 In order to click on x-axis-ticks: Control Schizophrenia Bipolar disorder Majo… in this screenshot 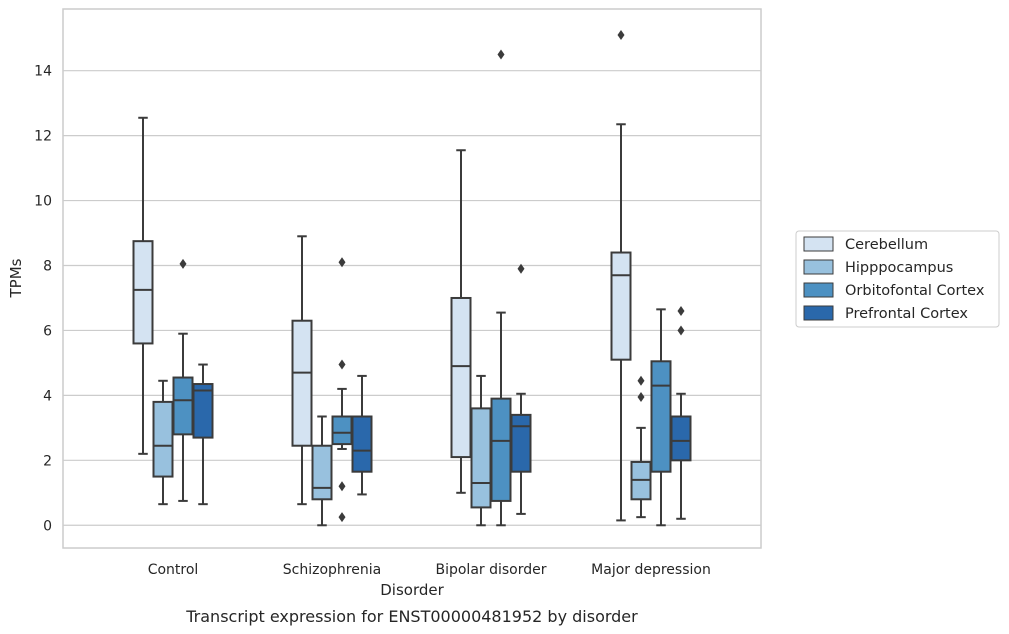, I will do `click(429, 570)`.